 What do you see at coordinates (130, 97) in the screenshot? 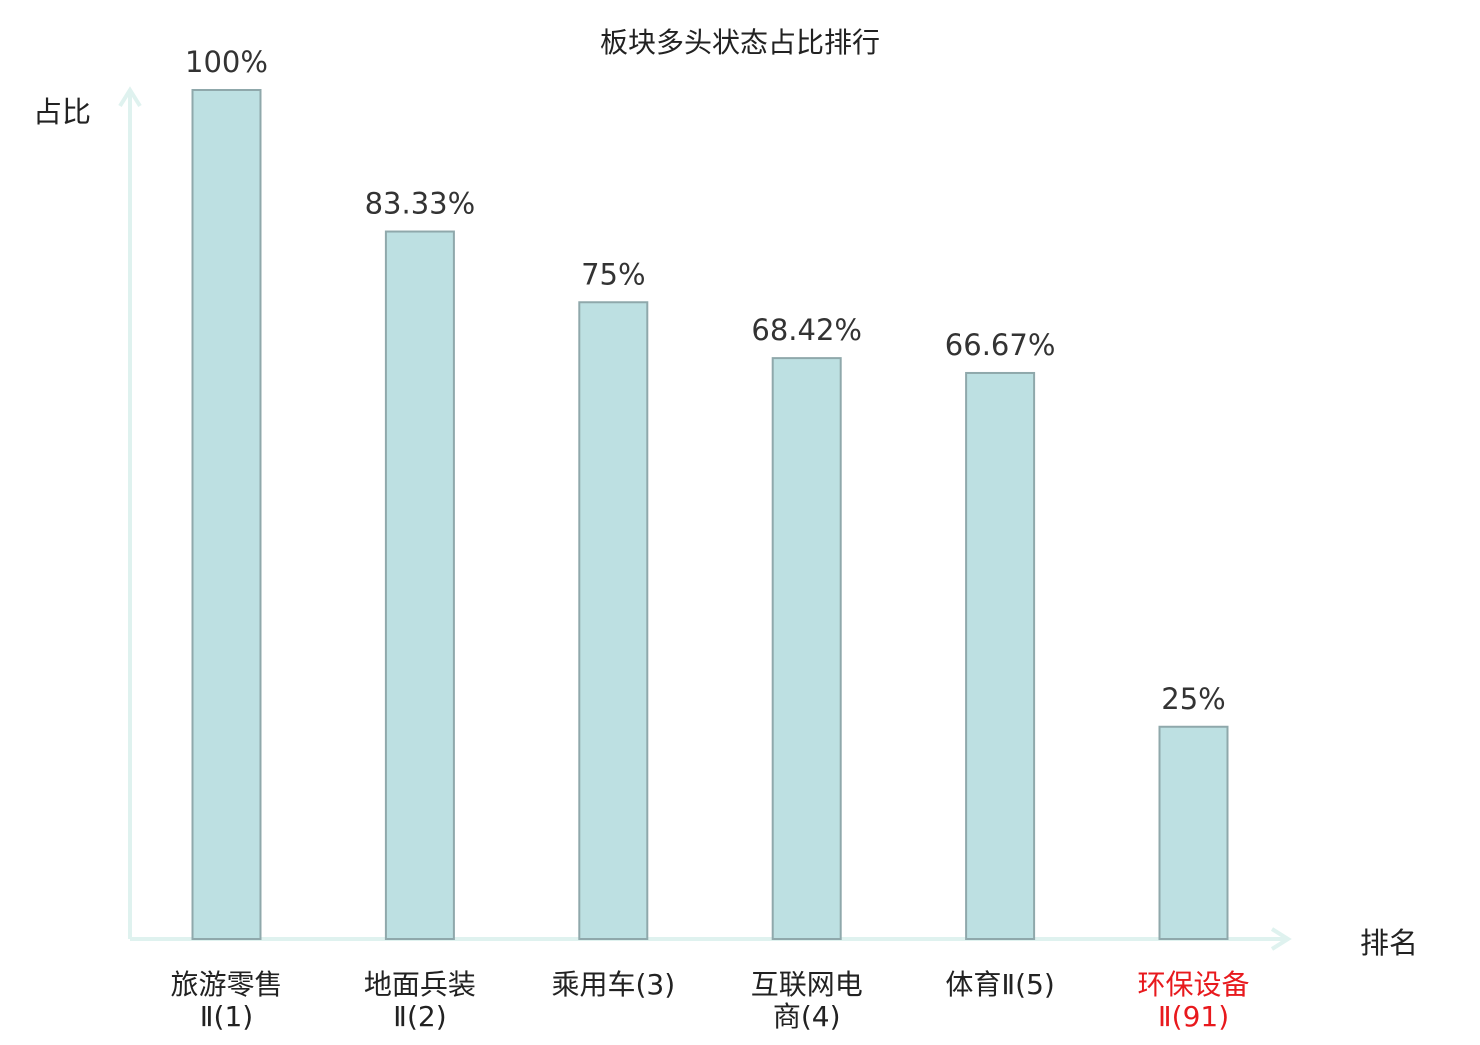
I see `y-axis-arrow` at bounding box center [130, 97].